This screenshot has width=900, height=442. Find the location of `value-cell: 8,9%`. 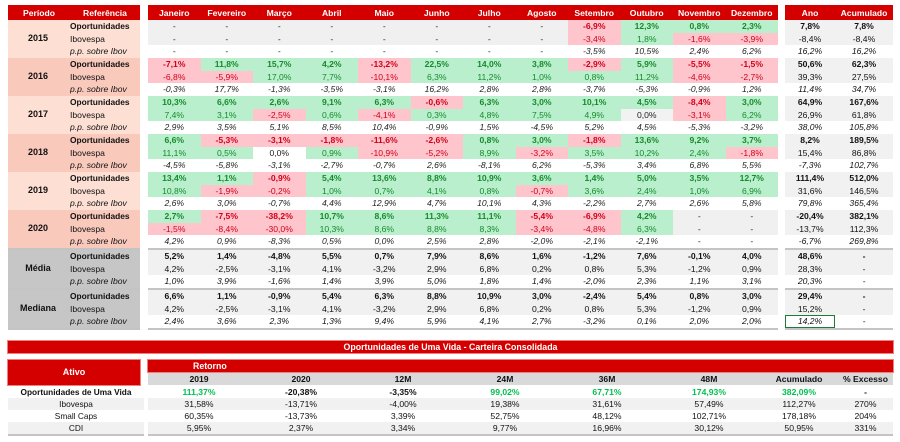

value-cell: 8,9% is located at coordinates (489, 152).